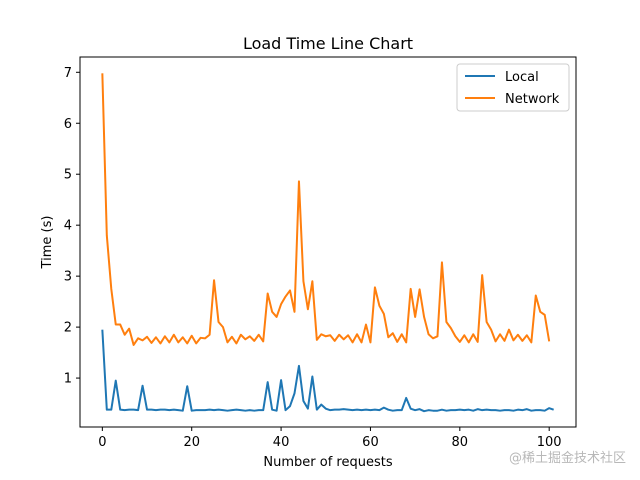 The image size is (640, 480). What do you see at coordinates (281, 442) in the screenshot?
I see `x-tick-label: 40` at bounding box center [281, 442].